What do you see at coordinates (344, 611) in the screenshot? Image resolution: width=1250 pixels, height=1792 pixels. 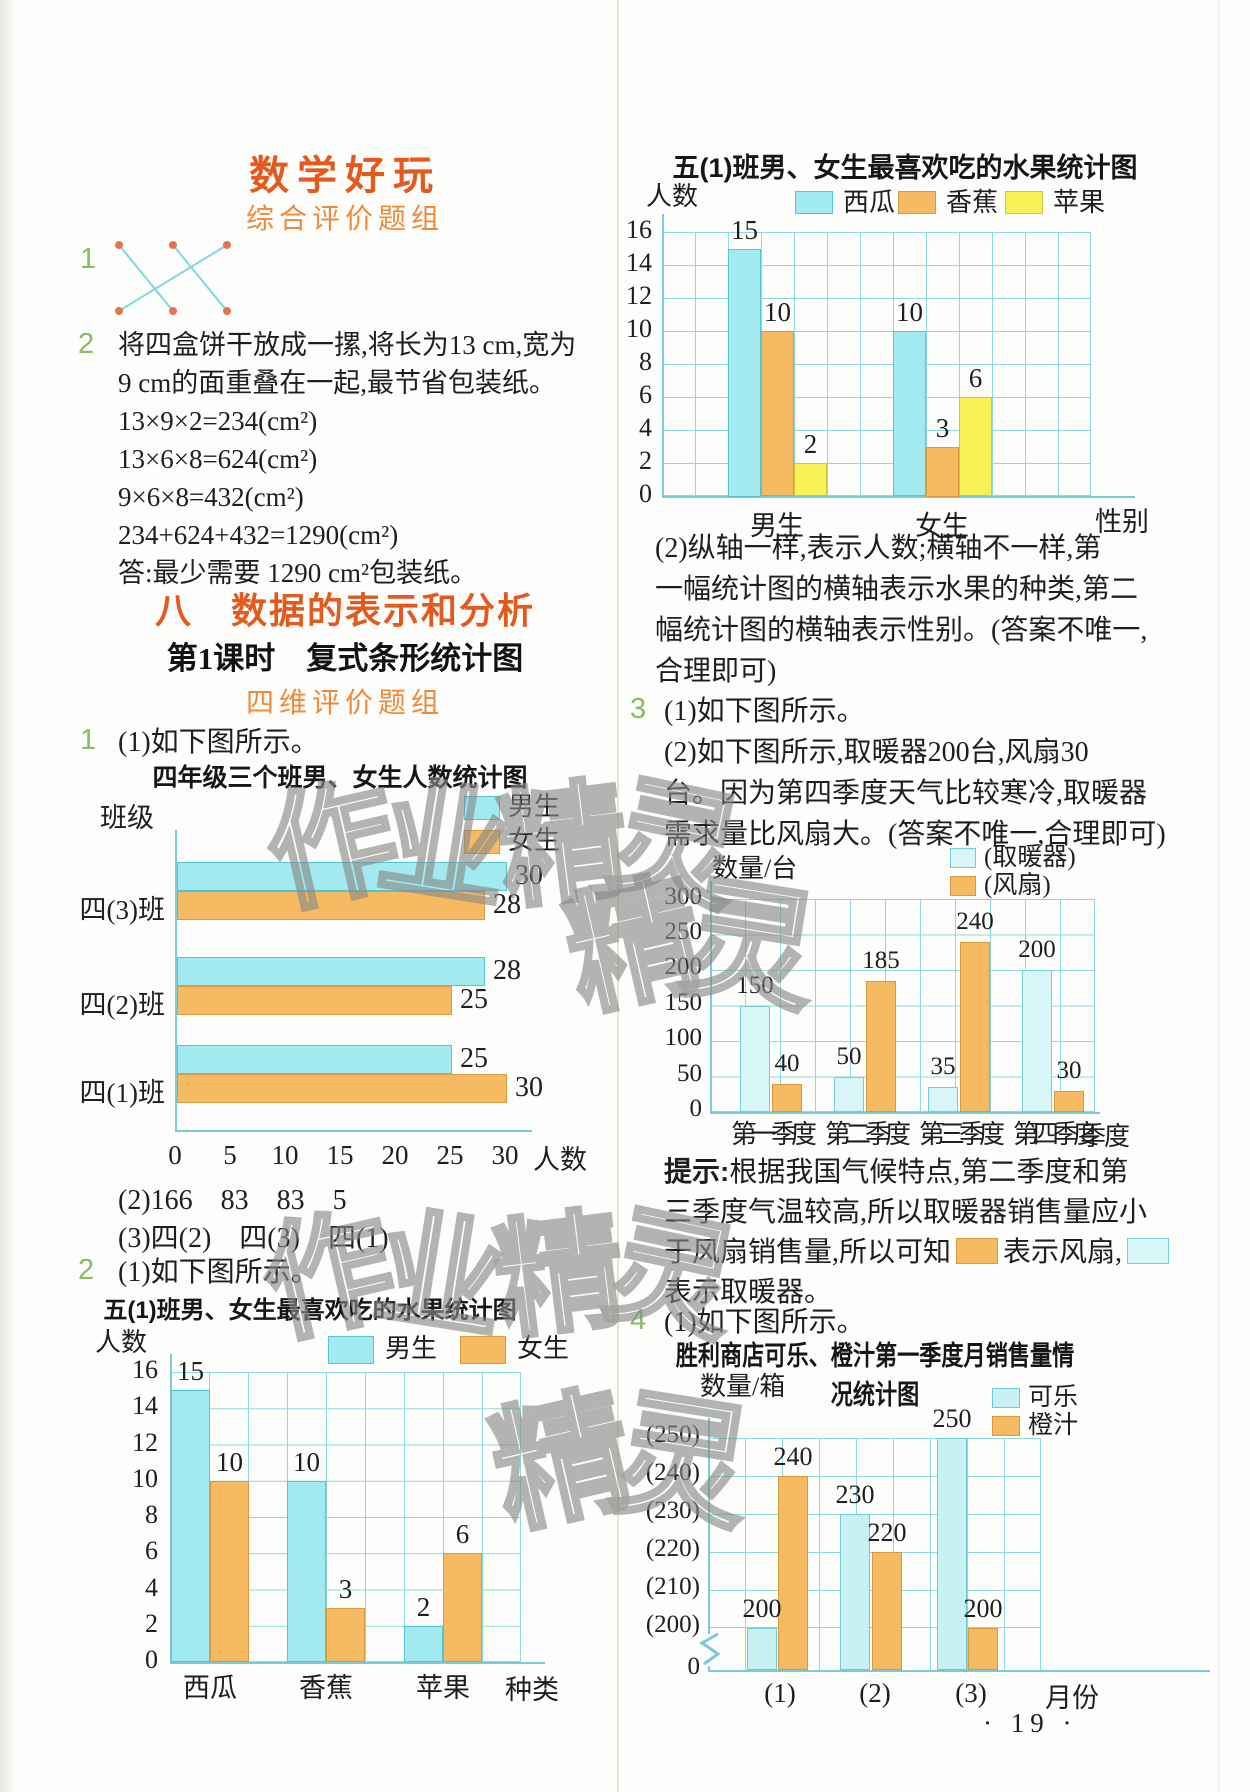 I see `chapter-title: 八 数据的表示和分析` at bounding box center [344, 611].